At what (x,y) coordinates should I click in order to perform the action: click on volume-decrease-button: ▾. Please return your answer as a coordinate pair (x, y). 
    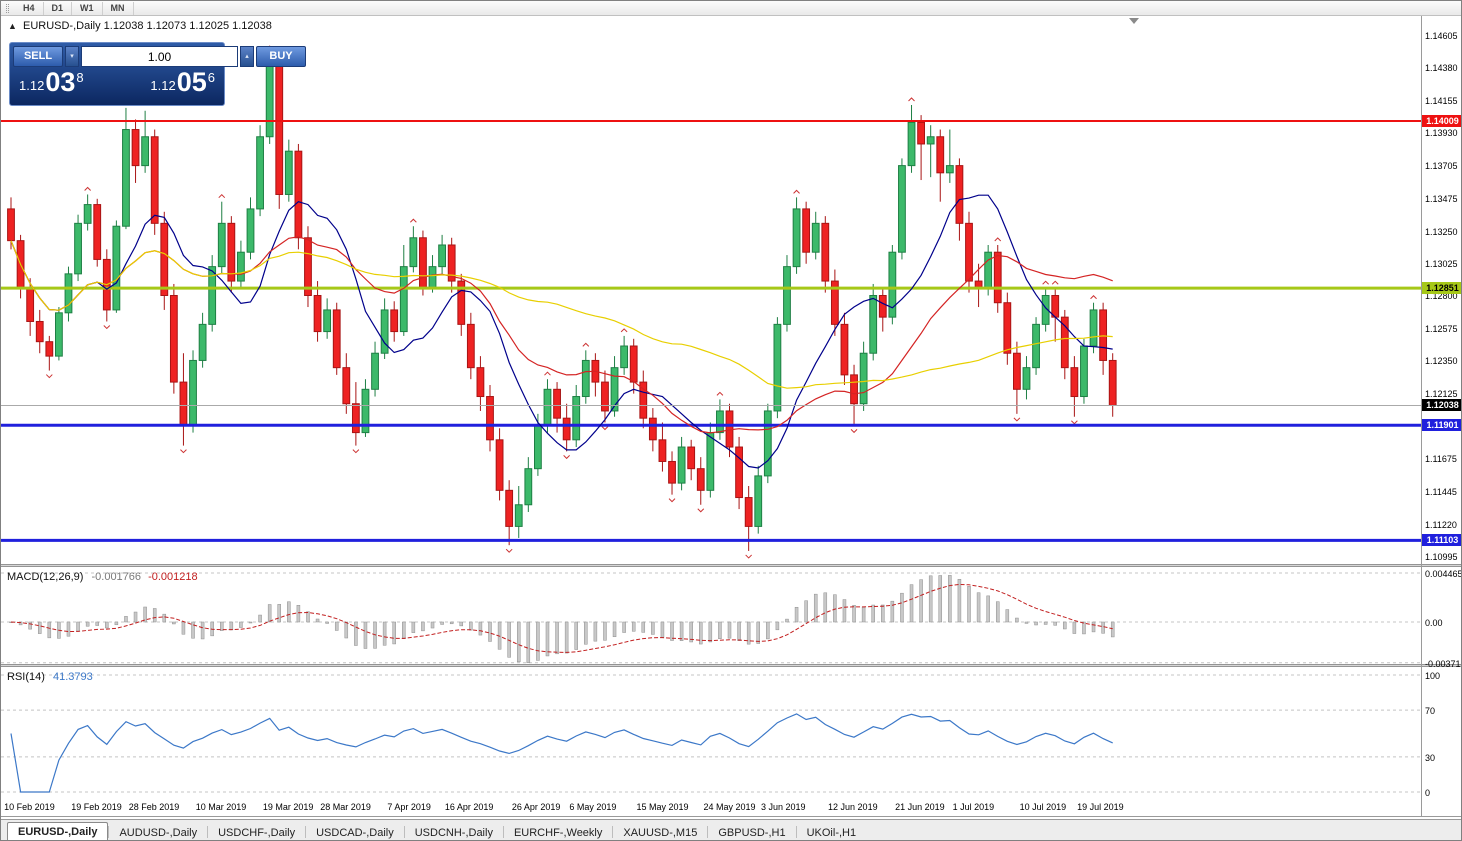
    Looking at the image, I should click on (72, 56).